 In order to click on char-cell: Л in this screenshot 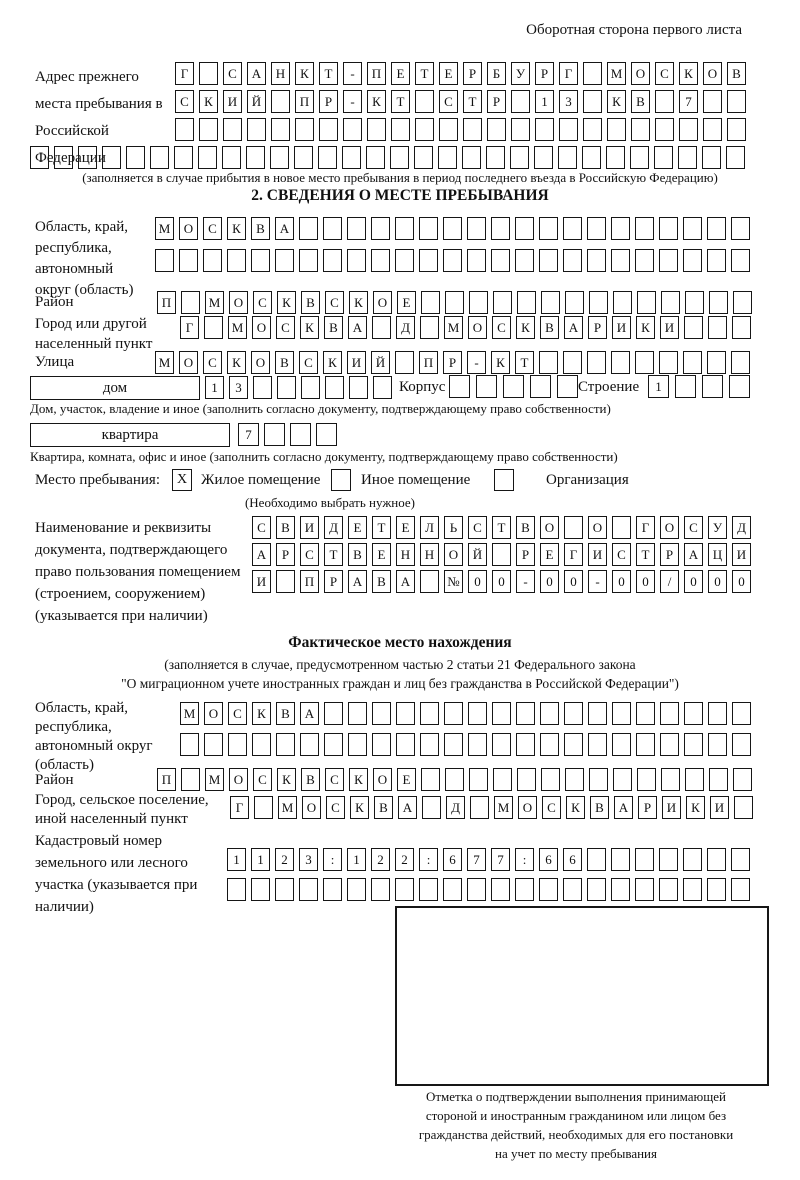, I will do `click(429, 527)`.